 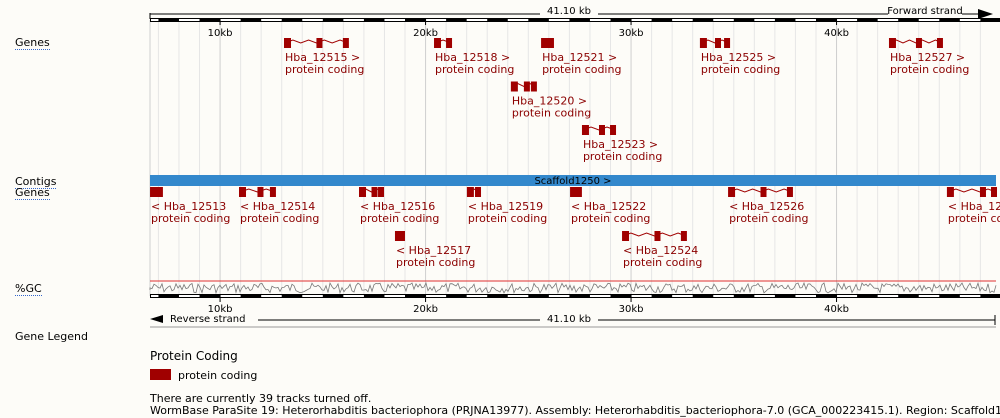 I want to click on track-label-gc: %GC, so click(x=28, y=289).